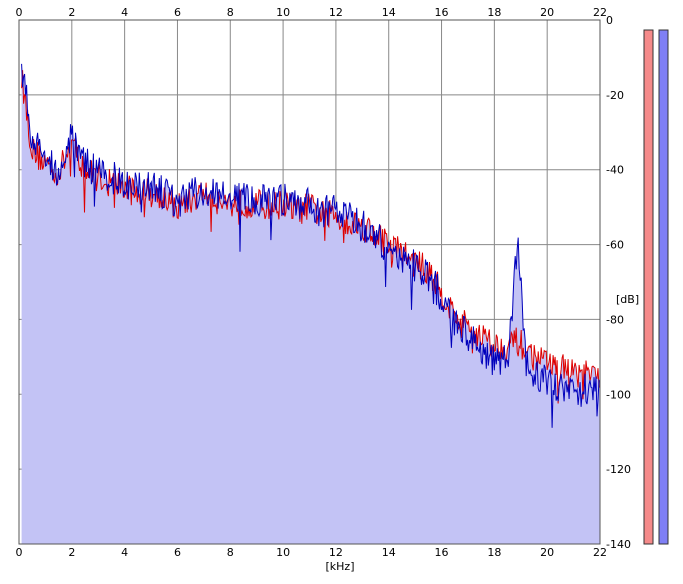 The height and width of the screenshot is (584, 683). What do you see at coordinates (71, 552) in the screenshot?
I see `x-tick-bottom-1: 2` at bounding box center [71, 552].